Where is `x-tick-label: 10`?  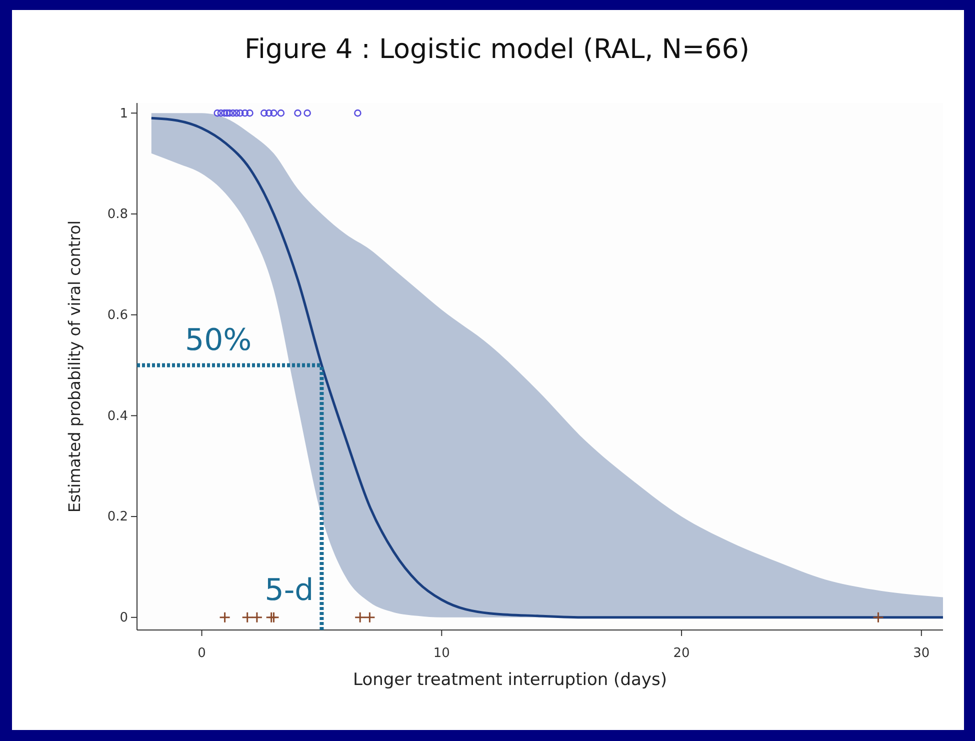 x-tick-label: 10 is located at coordinates (441, 654).